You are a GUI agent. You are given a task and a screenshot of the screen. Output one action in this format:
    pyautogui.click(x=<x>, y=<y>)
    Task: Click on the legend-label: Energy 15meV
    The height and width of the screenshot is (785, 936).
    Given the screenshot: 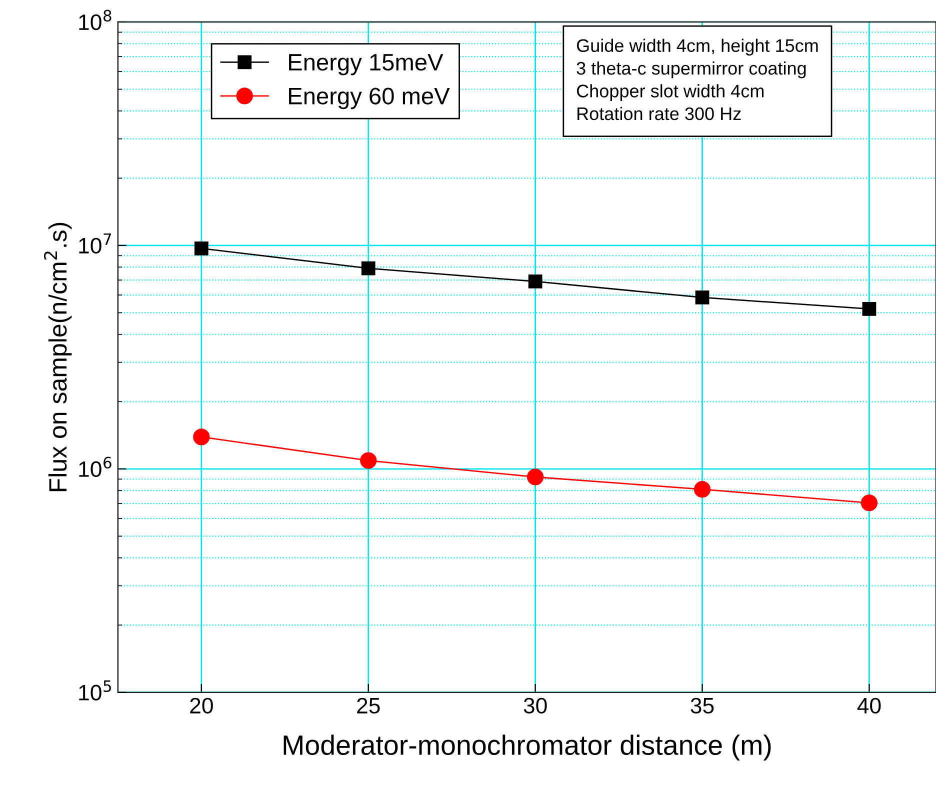 What is the action you would take?
    pyautogui.click(x=366, y=65)
    